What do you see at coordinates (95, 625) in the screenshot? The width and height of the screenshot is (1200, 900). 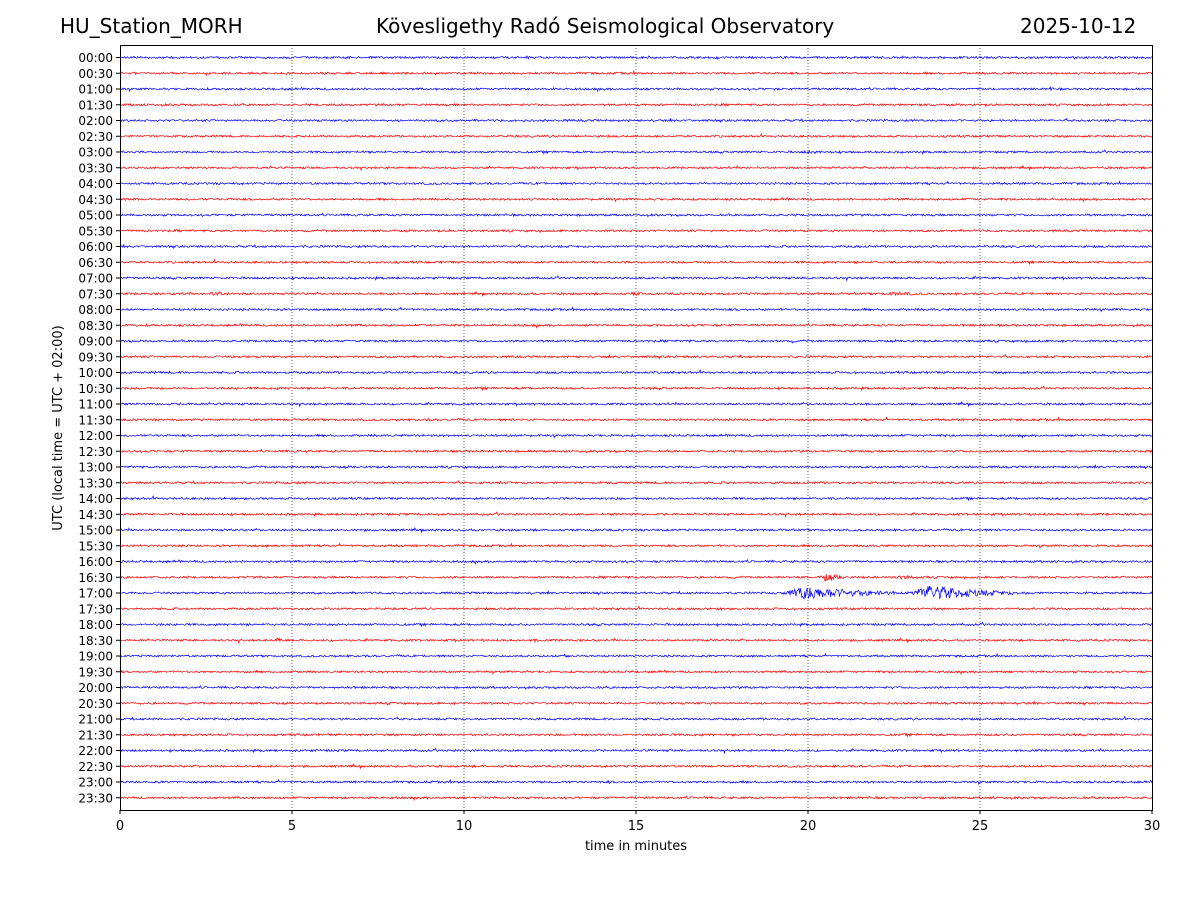 I see `y-tick-label: 18:00` at bounding box center [95, 625].